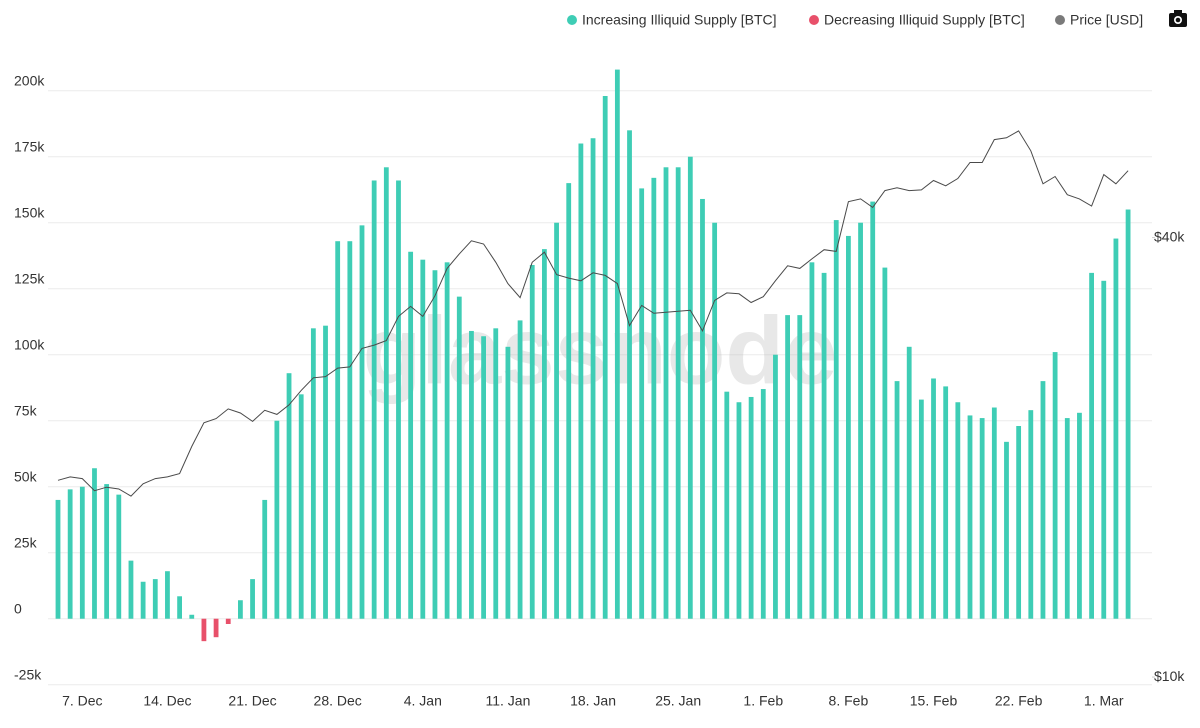 This screenshot has width=1200, height=728. Describe the element at coordinates (82, 701) in the screenshot. I see `x-tick-label: 7. Dec` at that location.